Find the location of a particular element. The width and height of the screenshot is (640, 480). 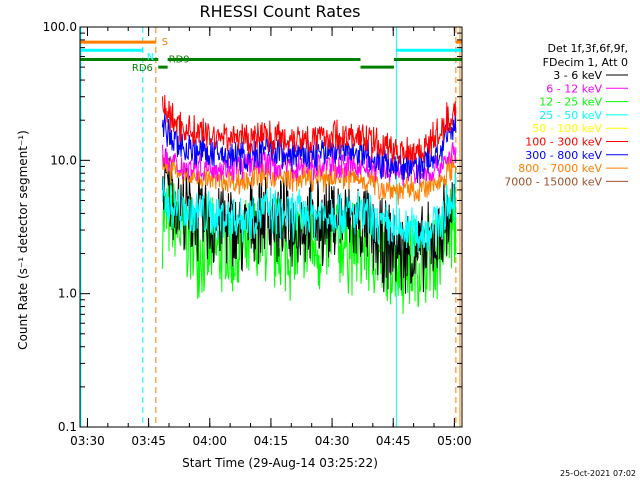

state-bars is located at coordinates (271, 54).